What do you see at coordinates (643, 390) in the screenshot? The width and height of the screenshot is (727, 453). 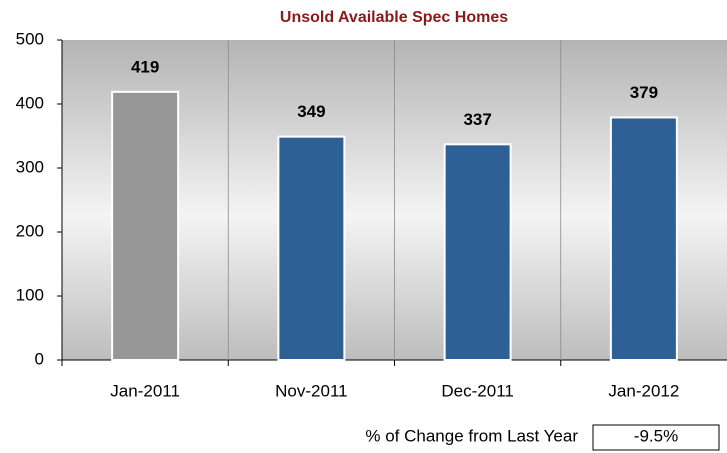 I see `x-tick-label: Jan-2012` at bounding box center [643, 390].